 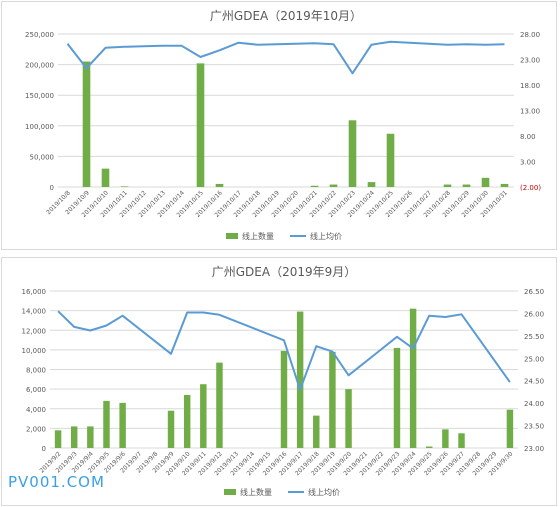 I want to click on y-tick-label: 4,000, so click(x=36, y=410).